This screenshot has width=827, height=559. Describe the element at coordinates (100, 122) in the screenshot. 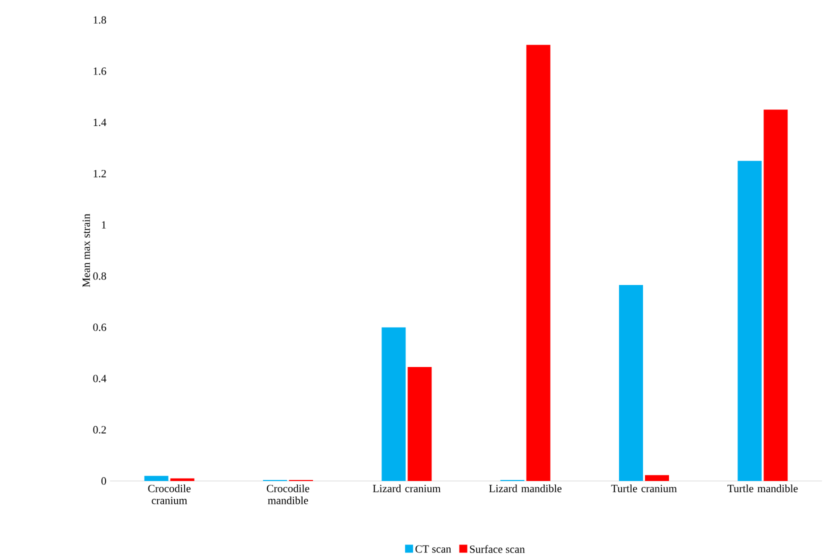

I see `y-tick-label: 1.4` at that location.